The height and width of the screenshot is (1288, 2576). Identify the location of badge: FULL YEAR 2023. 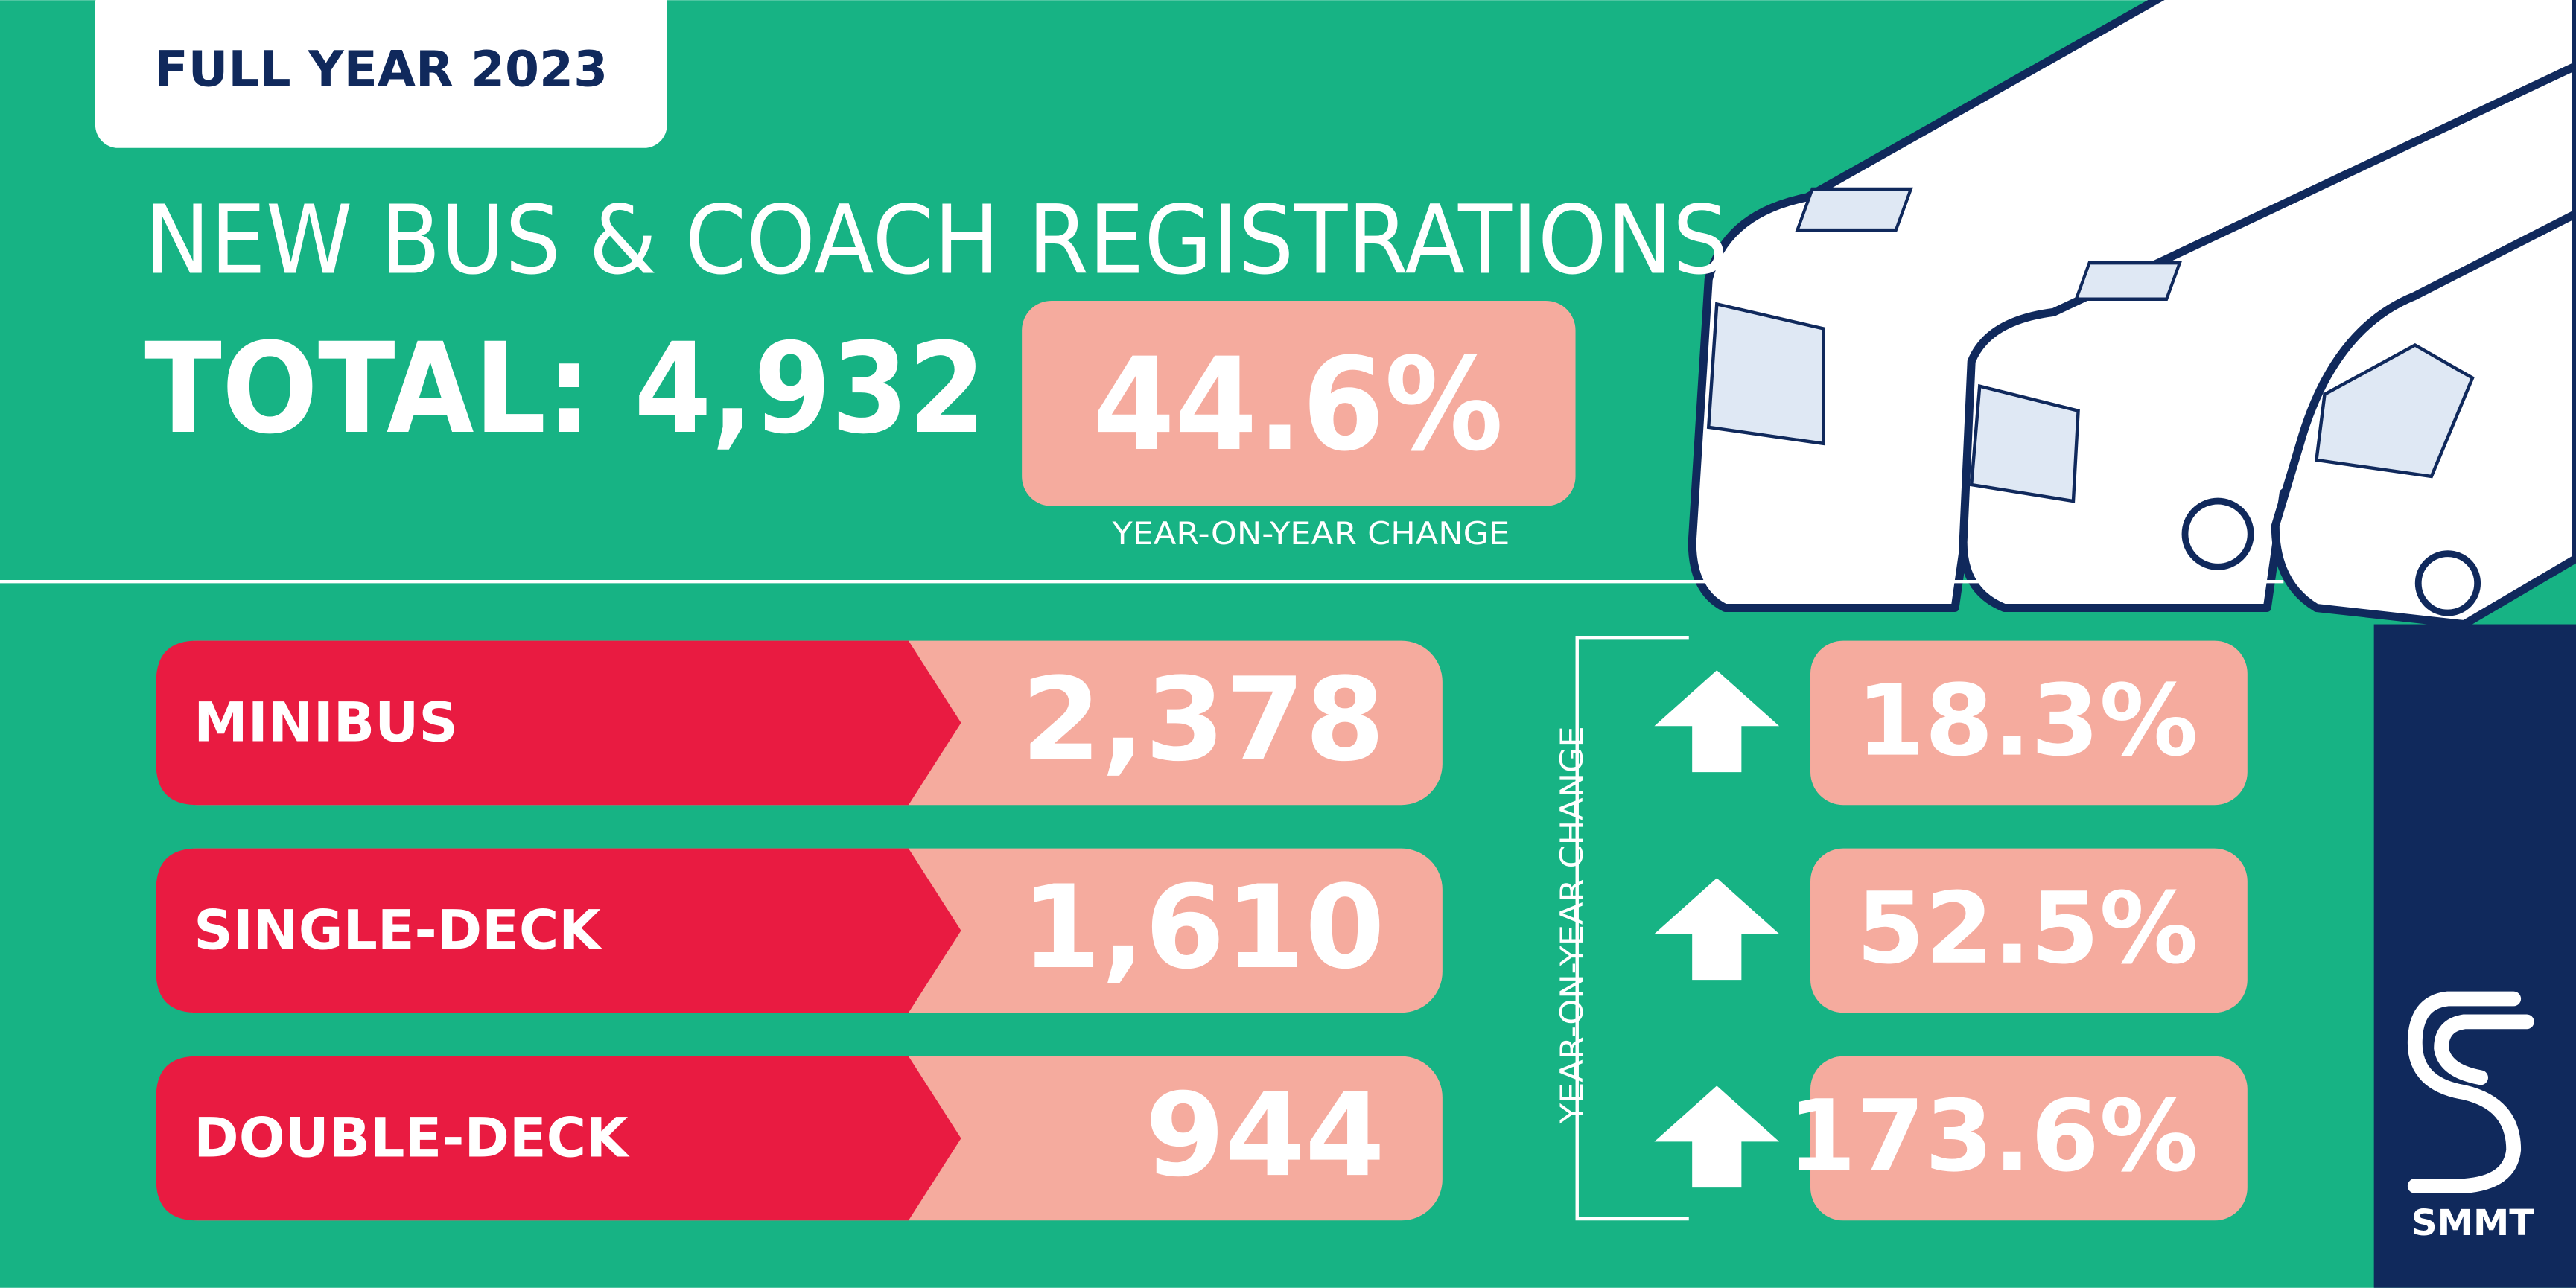
(381, 69).